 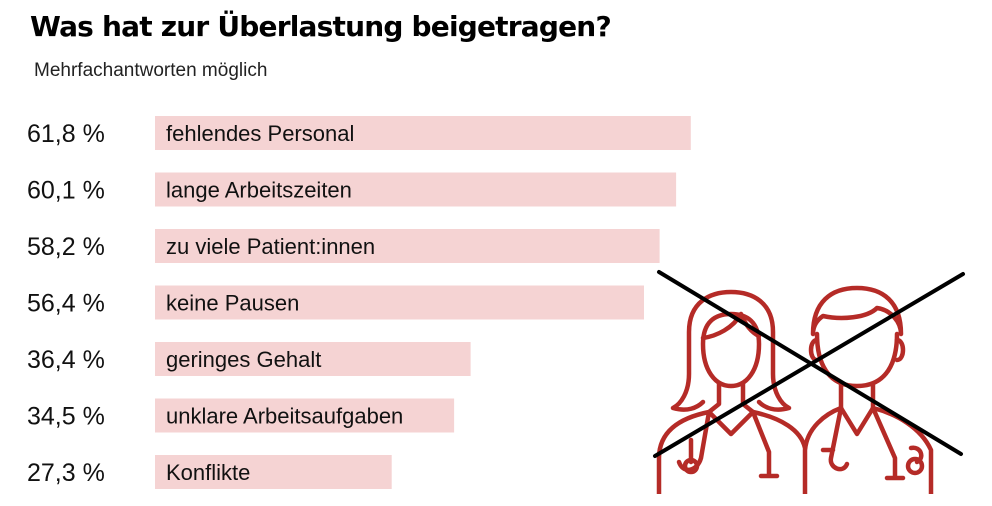 What do you see at coordinates (243, 359) in the screenshot?
I see `category-label: geringes Gehalt` at bounding box center [243, 359].